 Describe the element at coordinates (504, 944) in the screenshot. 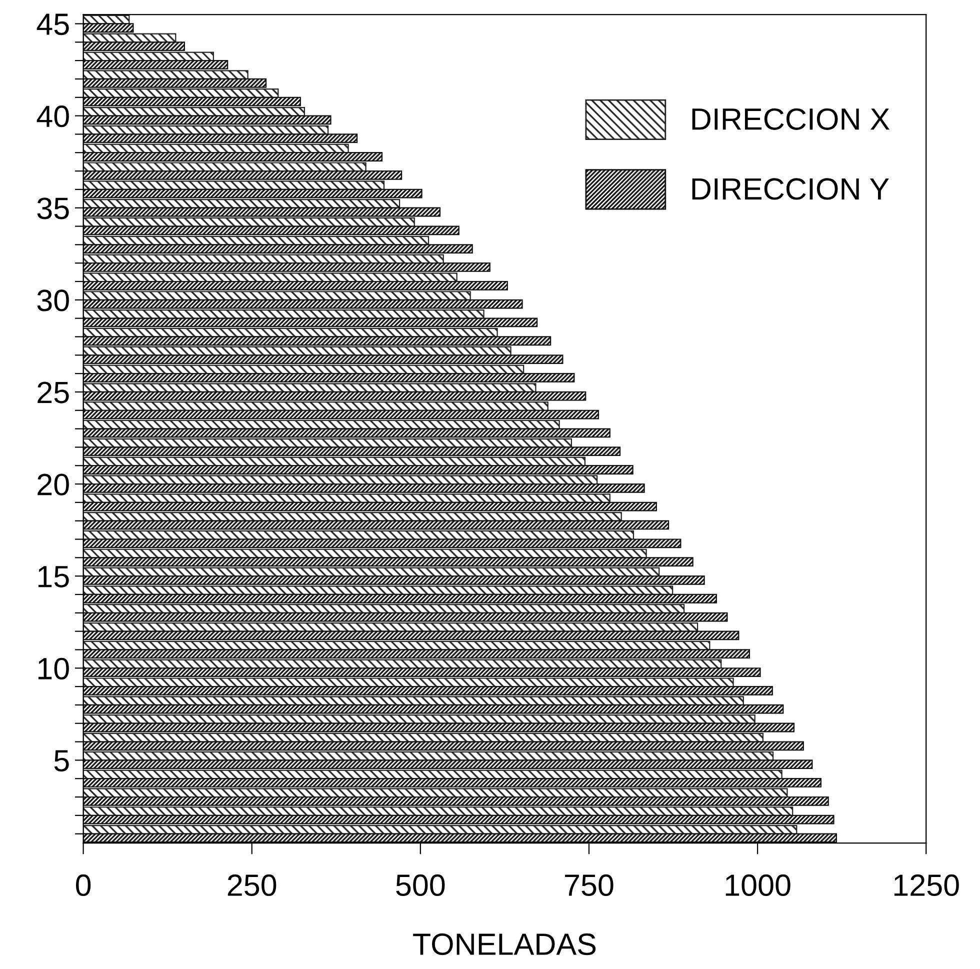

I see `x-axis-title: TONELADAS` at that location.